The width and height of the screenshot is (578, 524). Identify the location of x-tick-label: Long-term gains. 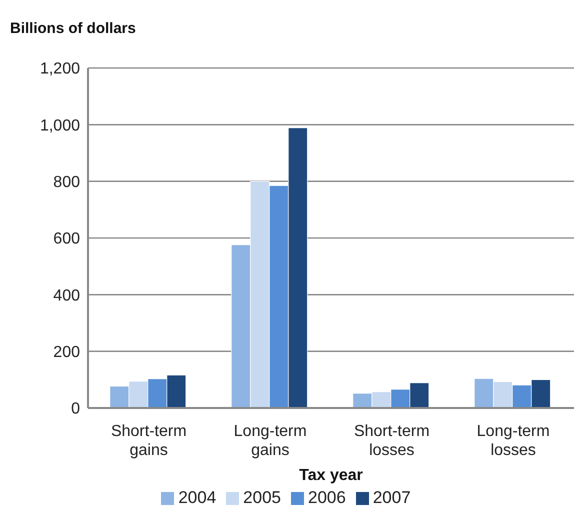
(270, 441).